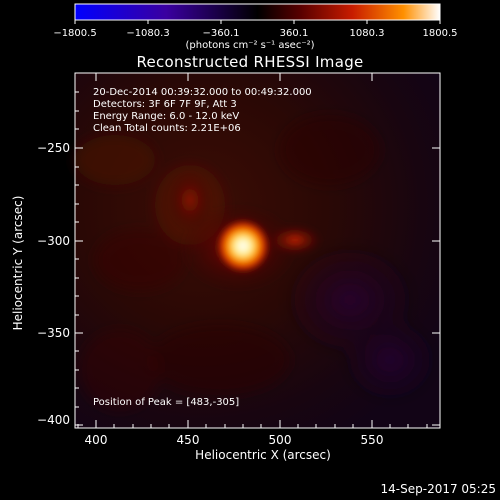 Image resolution: width=500 pixels, height=500 pixels. Describe the element at coordinates (438, 489) in the screenshot. I see `plot-timestamp: 14-Sep-2017 05:25` at that location.